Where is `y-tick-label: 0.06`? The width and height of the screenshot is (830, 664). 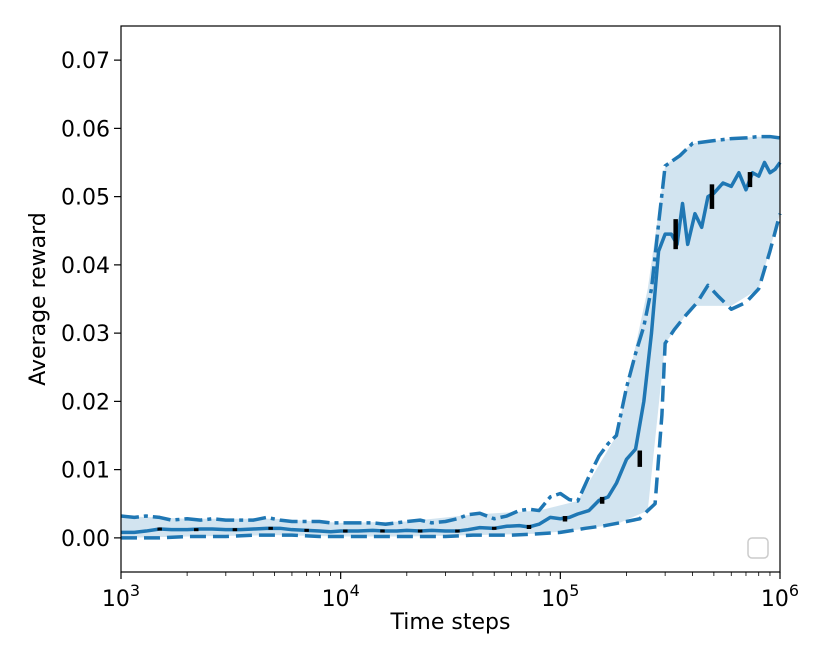
y-tick-label: 0.06 is located at coordinates (85, 129).